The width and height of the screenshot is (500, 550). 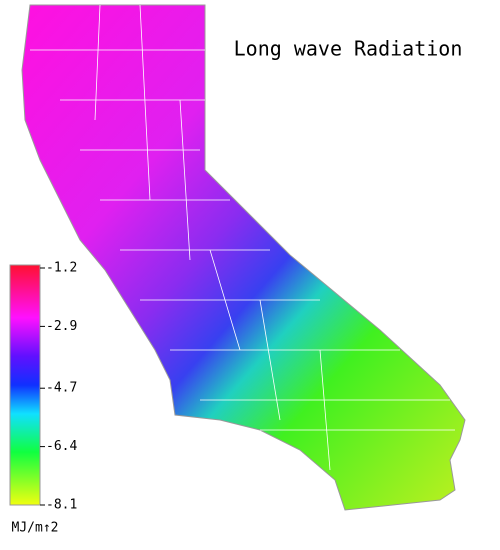 I want to click on tick-label: -8.1, so click(x=61, y=505).